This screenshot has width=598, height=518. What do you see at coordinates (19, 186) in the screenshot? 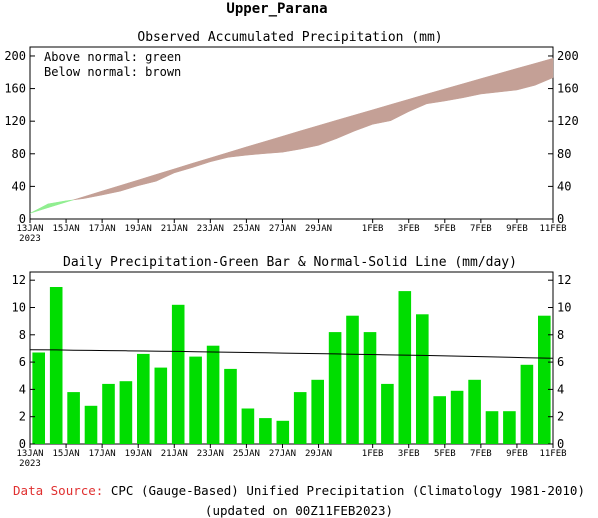
I see `top-y-tick-label-left: 40` at bounding box center [19, 186].